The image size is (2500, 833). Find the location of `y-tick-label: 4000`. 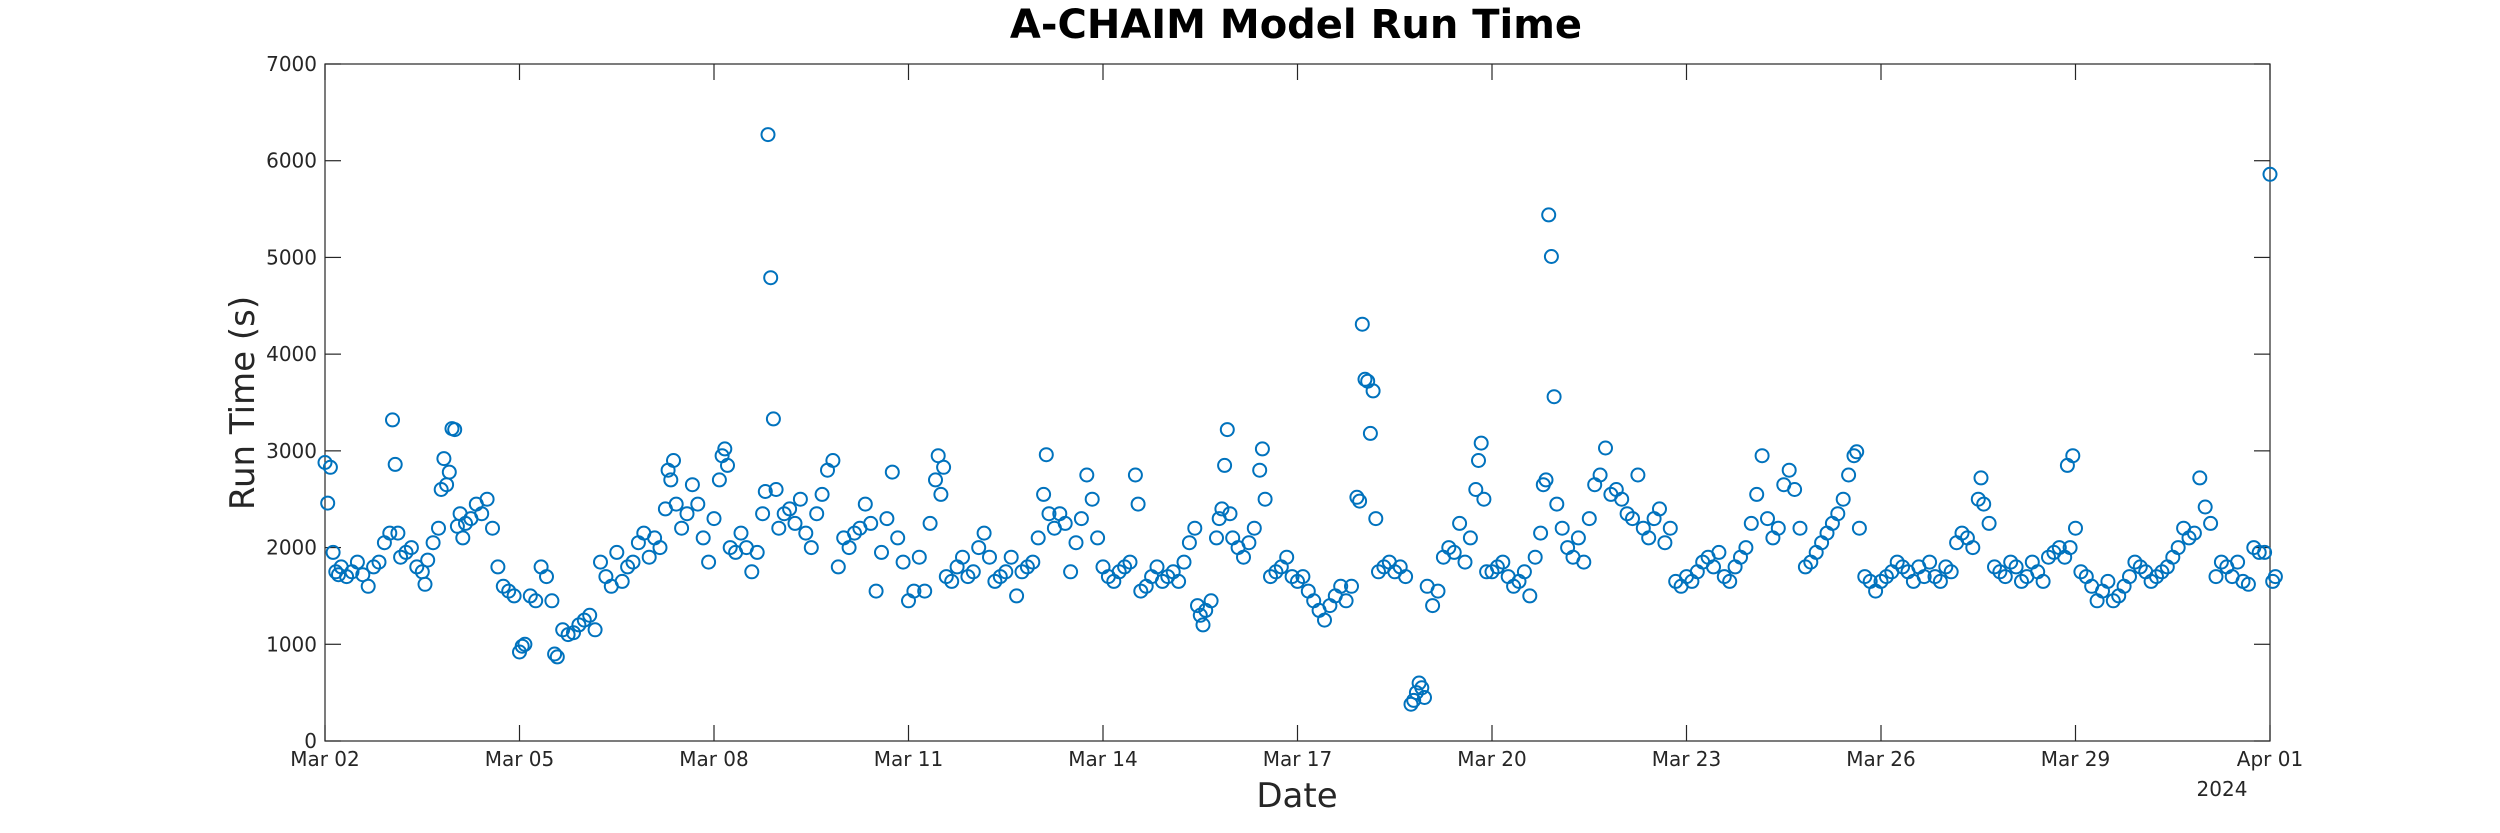

y-tick-label: 4000 is located at coordinates (291, 354).